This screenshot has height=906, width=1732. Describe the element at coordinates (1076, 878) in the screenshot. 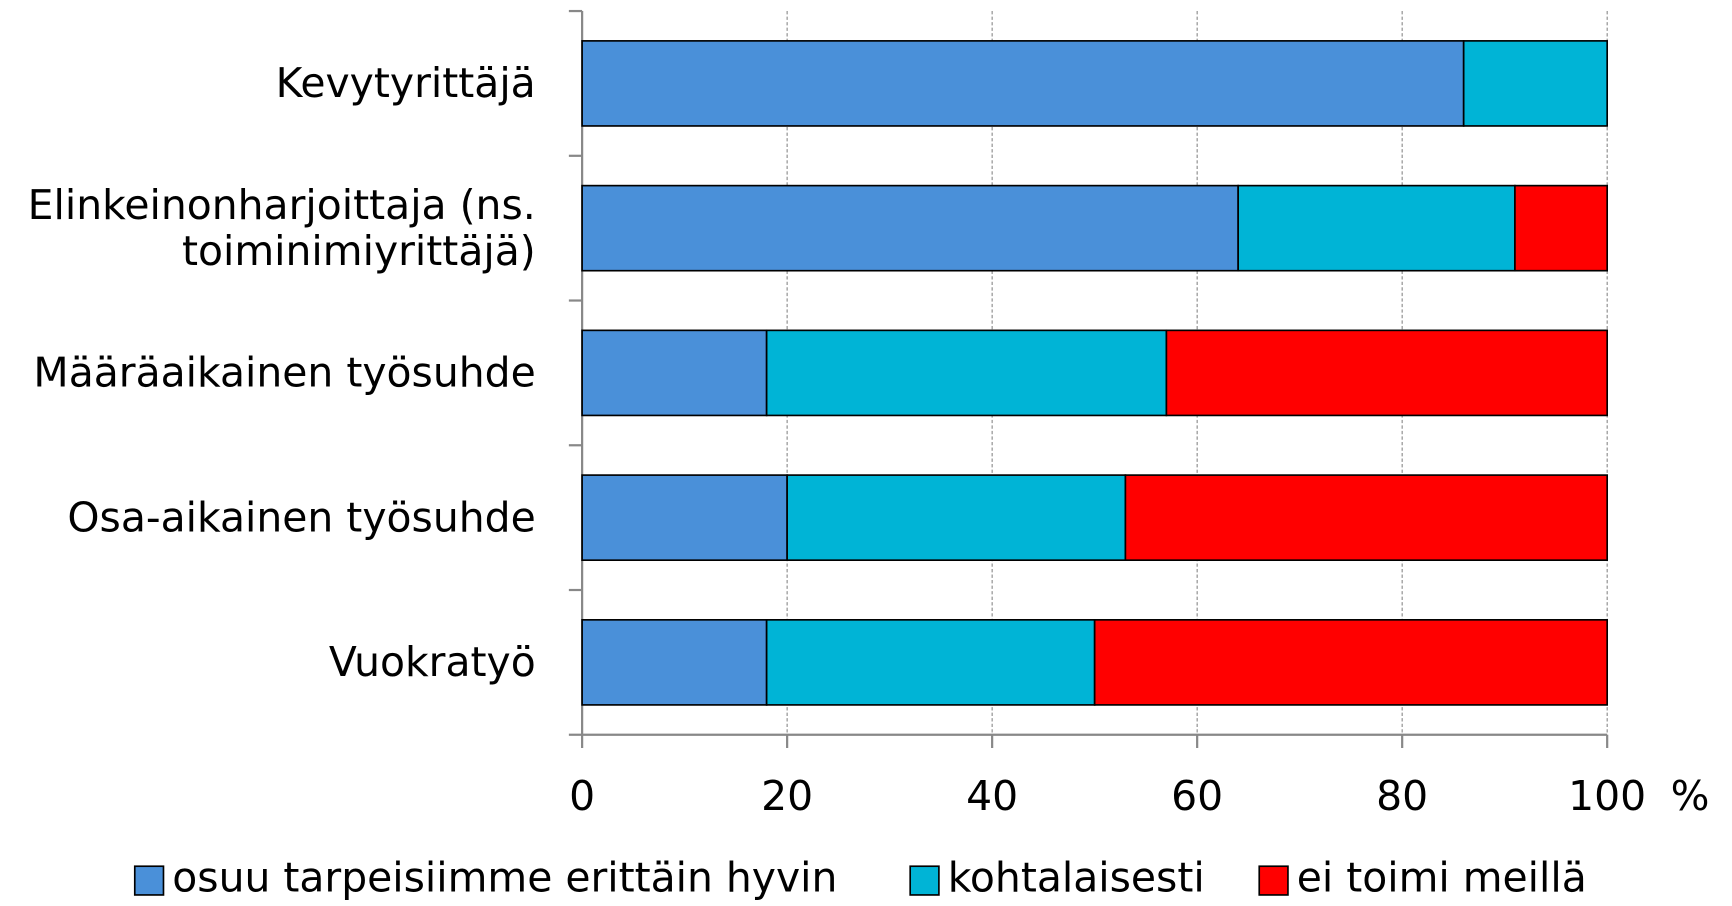

I see `legend-label: kohtalaisesti` at that location.